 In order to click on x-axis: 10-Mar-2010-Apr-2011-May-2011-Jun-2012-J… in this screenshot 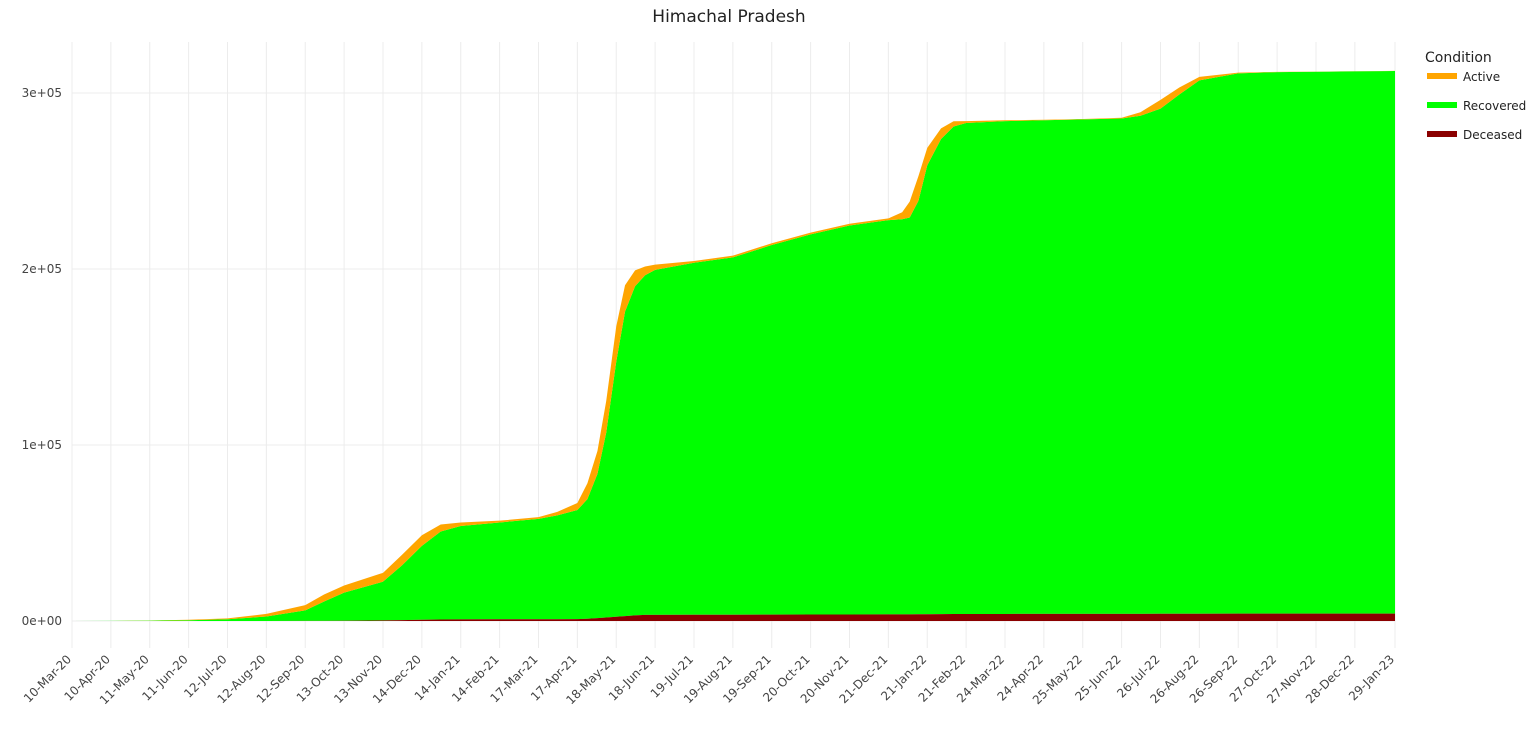, I will do `click(709, 679)`.